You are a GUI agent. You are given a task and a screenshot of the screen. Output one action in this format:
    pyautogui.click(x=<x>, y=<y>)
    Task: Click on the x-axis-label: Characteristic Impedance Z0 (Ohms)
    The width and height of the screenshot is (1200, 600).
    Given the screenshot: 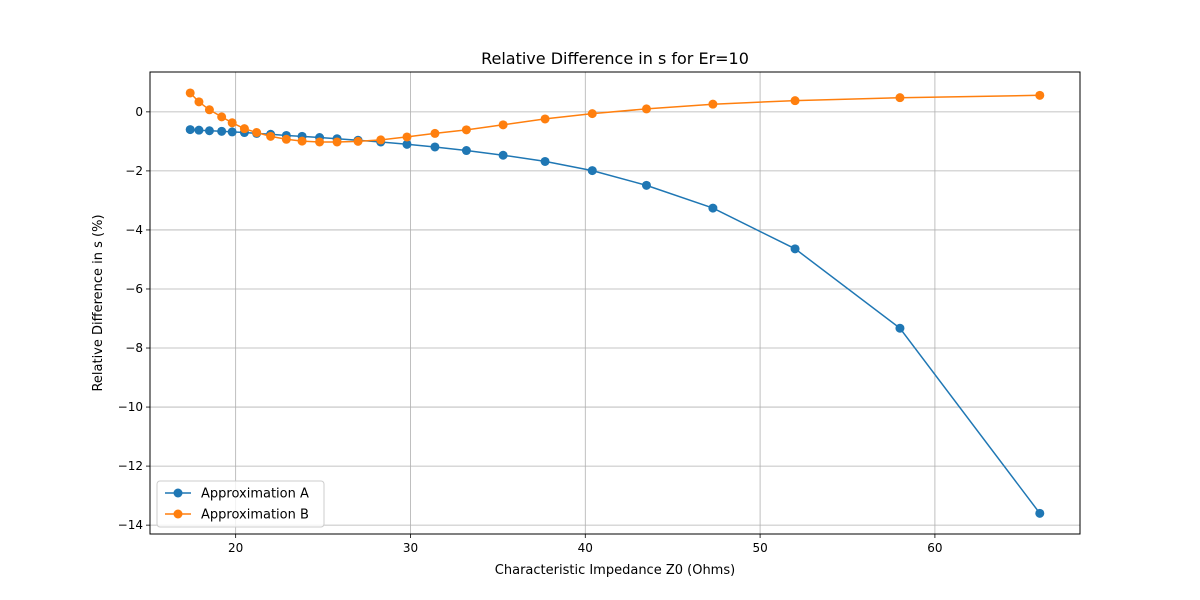 What is the action you would take?
    pyautogui.click(x=615, y=570)
    